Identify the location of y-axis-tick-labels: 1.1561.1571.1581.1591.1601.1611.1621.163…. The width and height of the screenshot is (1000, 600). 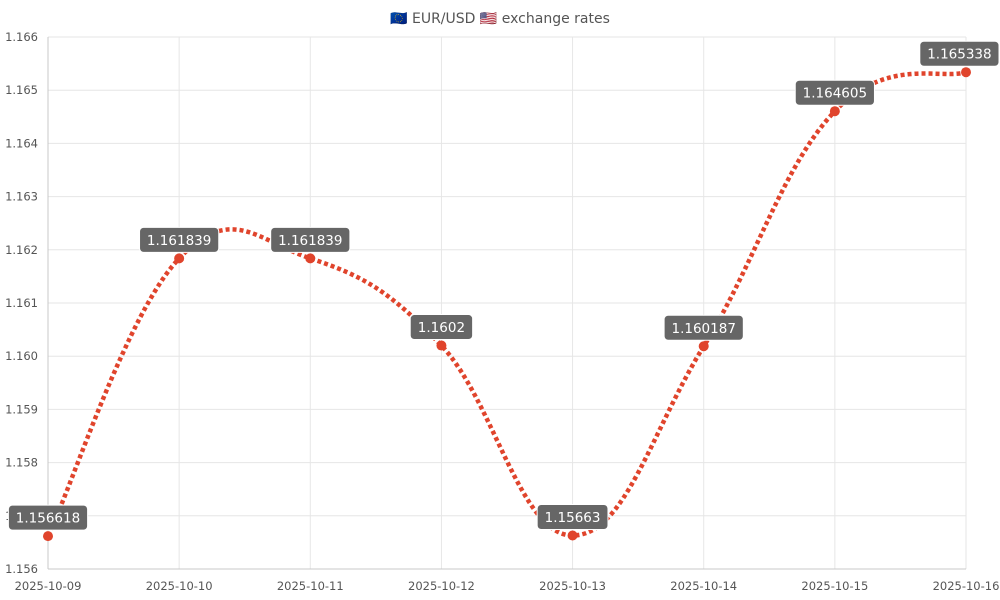
(21, 303).